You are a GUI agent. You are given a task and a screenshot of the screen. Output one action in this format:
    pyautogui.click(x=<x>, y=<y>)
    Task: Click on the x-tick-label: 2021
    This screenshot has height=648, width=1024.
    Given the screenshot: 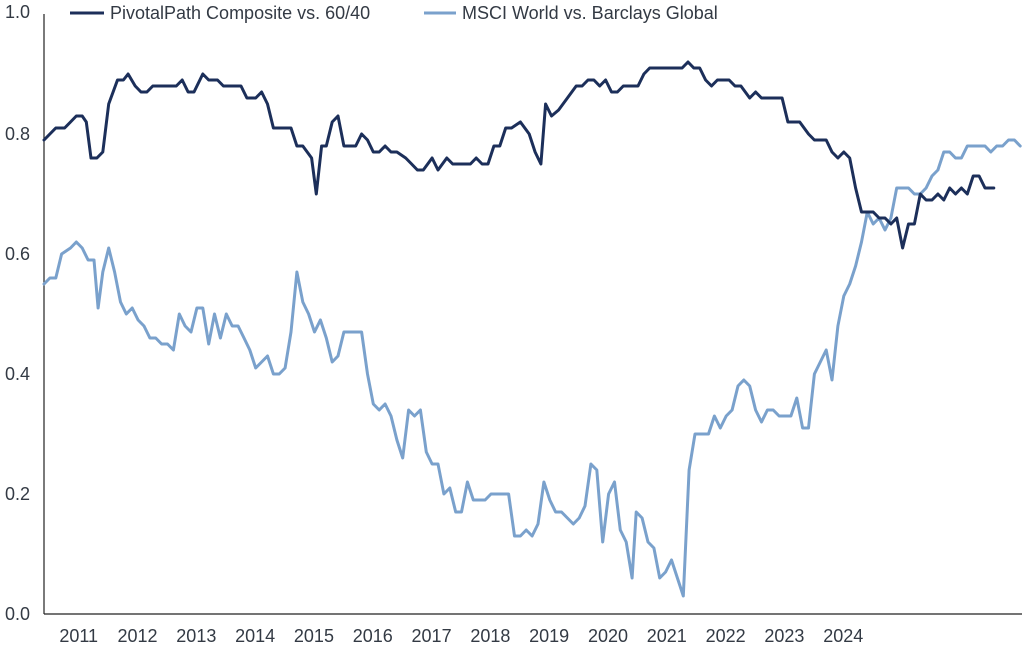 What is the action you would take?
    pyautogui.click(x=667, y=636)
    